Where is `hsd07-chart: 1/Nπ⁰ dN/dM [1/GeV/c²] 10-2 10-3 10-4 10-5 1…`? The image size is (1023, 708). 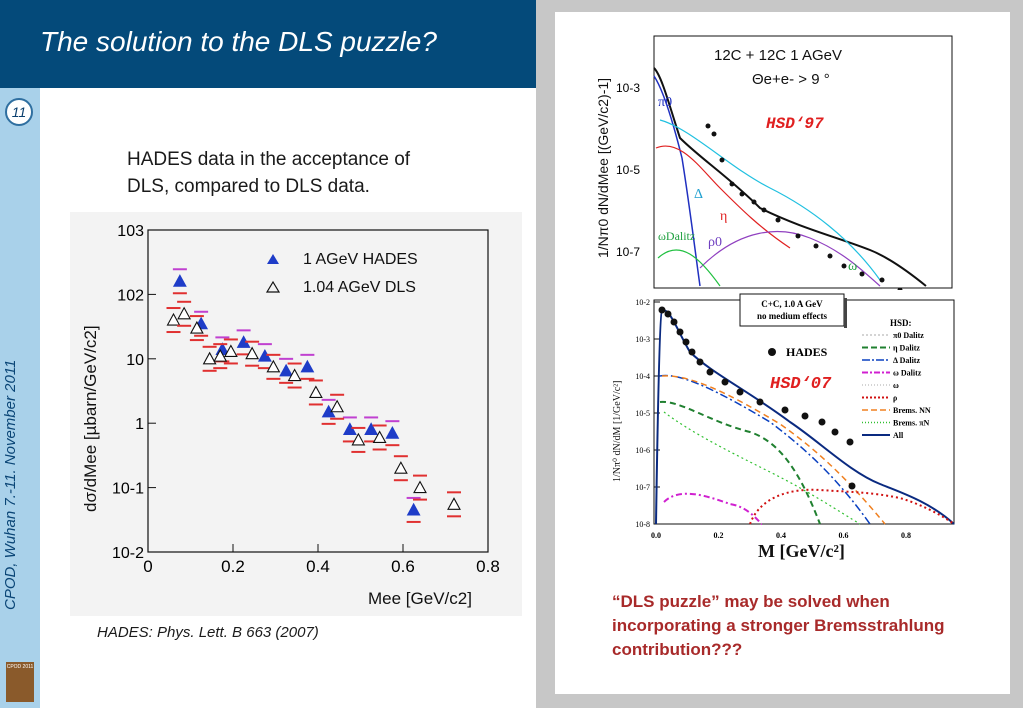
hsd07-chart: 1/Nπ⁰ dN/dM [1/GeV/c²] 10-2 10-3 10-4 10-5 1… is located at coordinates (783, 427).